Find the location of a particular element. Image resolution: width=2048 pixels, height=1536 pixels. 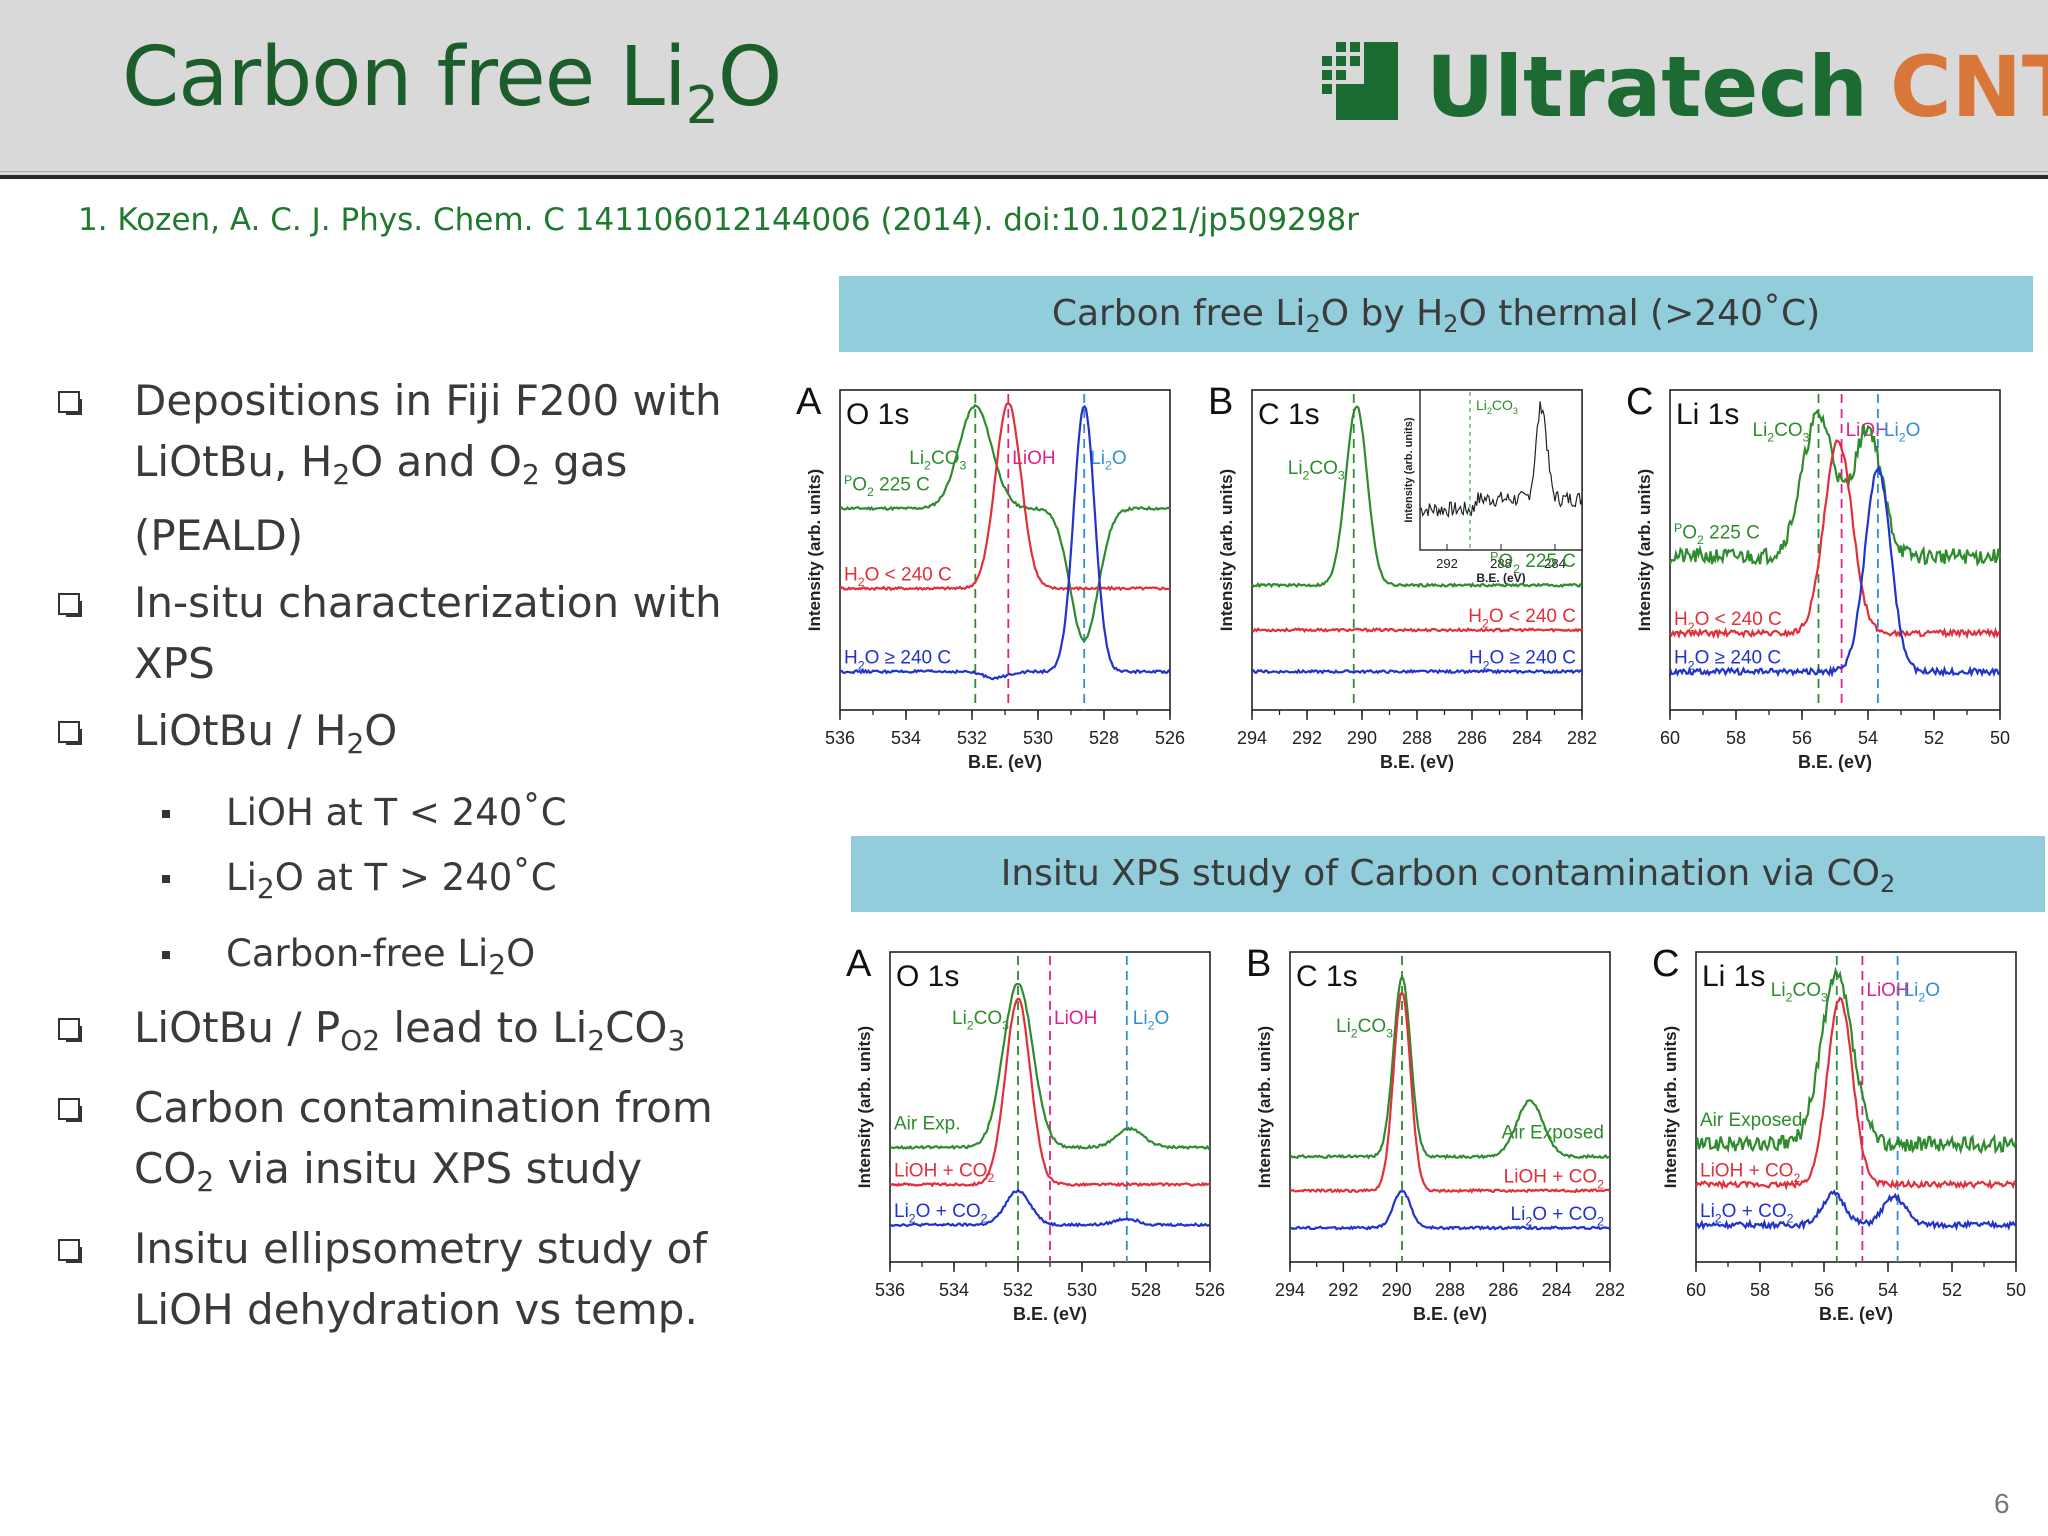

series-label: Air Exp. is located at coordinates (927, 1123).